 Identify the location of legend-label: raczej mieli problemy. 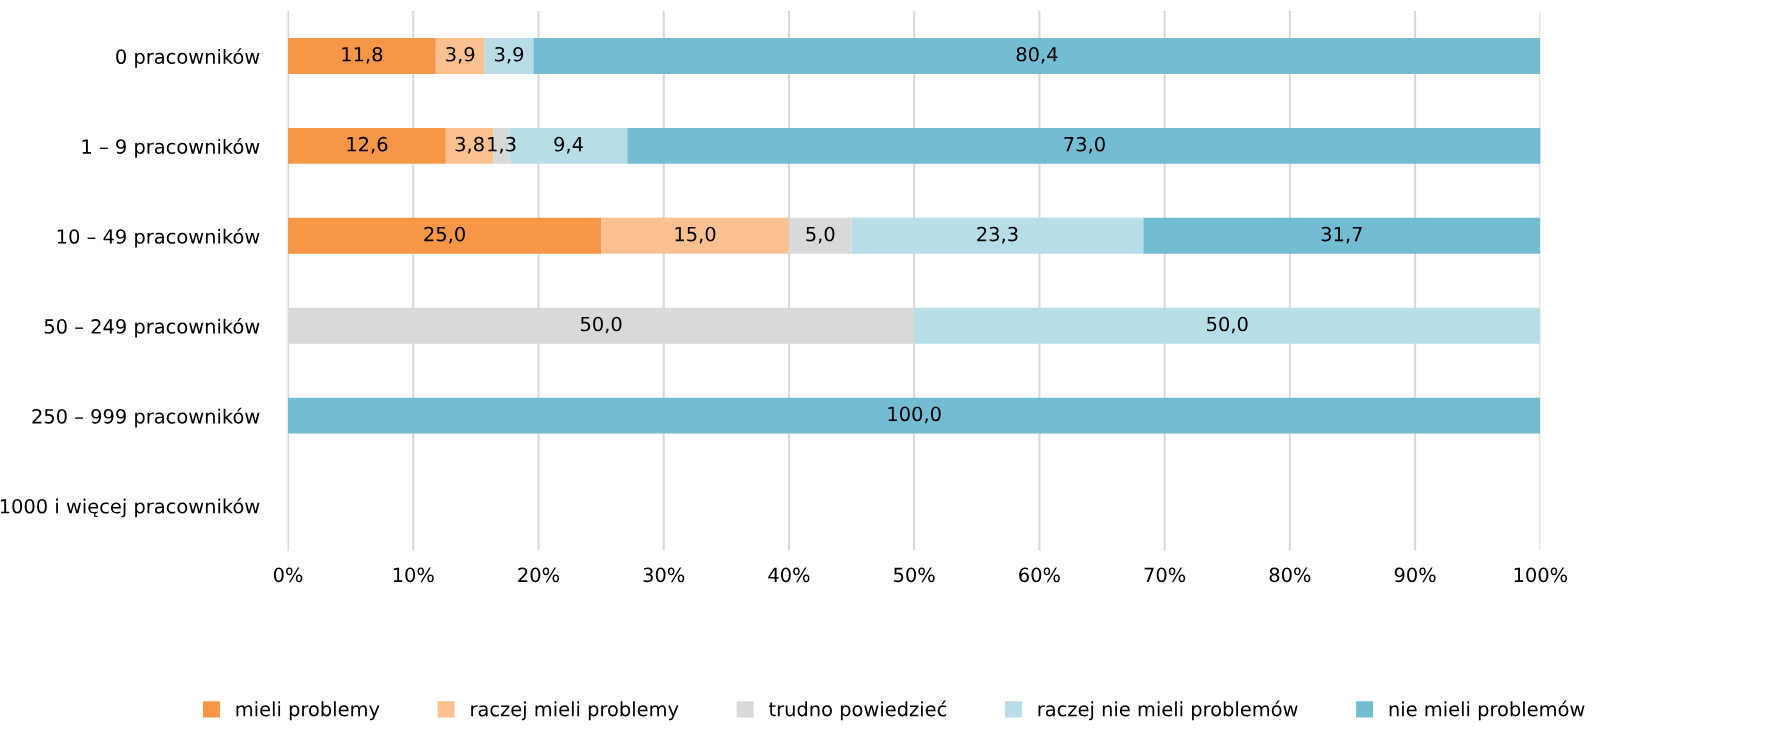
(575, 711).